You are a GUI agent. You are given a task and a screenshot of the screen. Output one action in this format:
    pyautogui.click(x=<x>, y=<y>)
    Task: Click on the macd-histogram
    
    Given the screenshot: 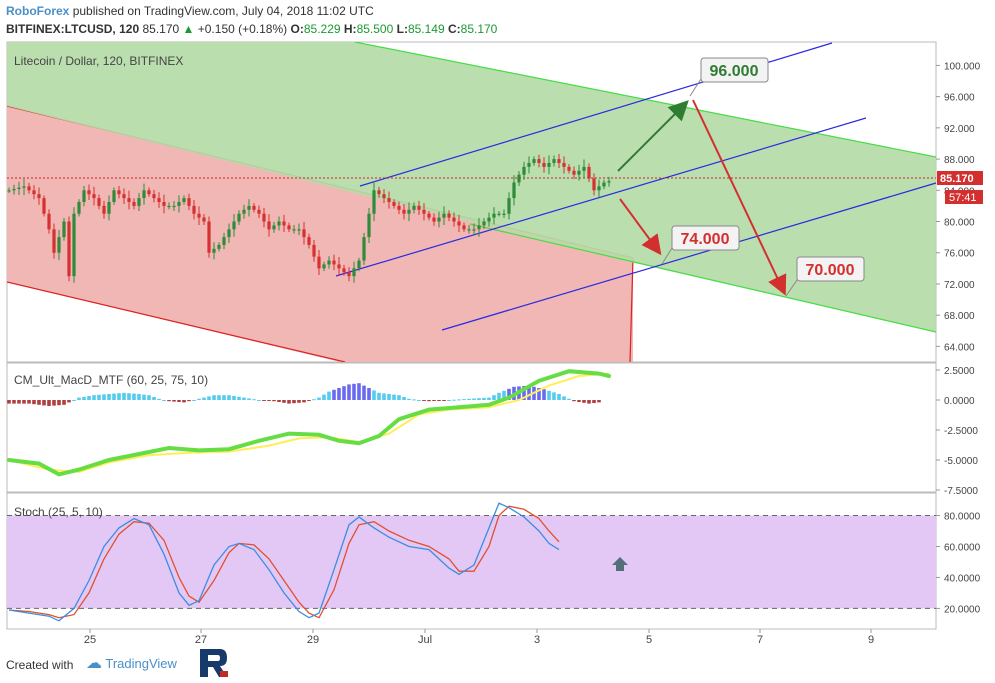 What is the action you would take?
    pyautogui.click(x=304, y=394)
    